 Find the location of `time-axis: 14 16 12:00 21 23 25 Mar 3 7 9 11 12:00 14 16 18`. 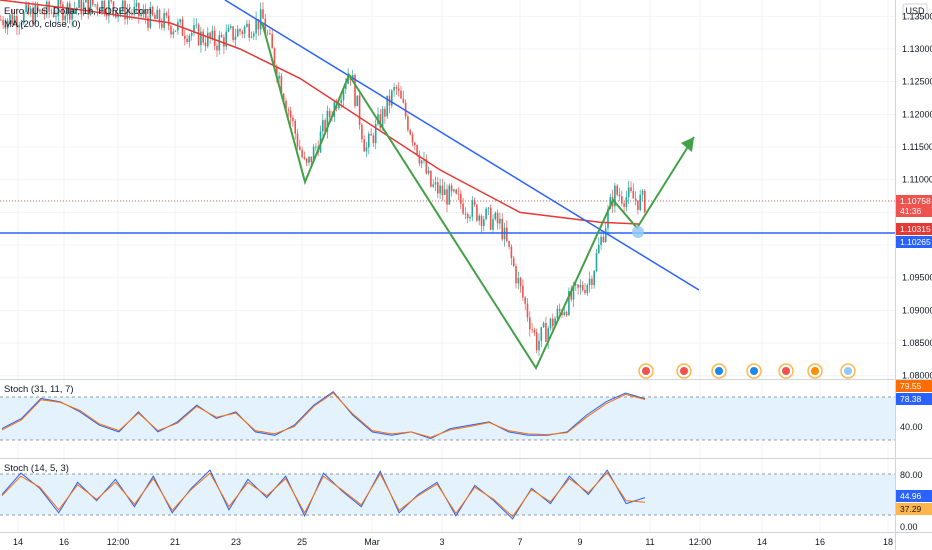

time-axis: 14 16 12:00 21 23 25 Mar 3 7 9 11 12:00 14 16 18 is located at coordinates (453, 542).